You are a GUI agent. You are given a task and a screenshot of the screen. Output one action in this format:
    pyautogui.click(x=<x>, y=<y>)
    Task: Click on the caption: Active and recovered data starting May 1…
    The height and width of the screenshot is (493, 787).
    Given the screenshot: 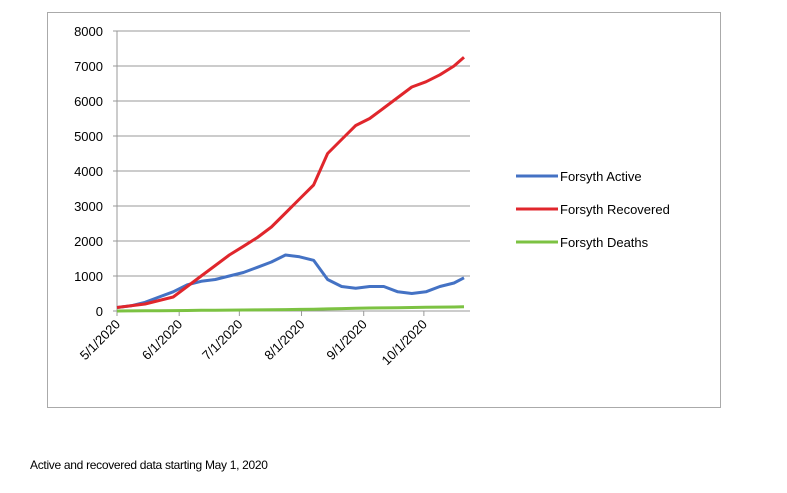 What is the action you would take?
    pyautogui.click(x=149, y=465)
    